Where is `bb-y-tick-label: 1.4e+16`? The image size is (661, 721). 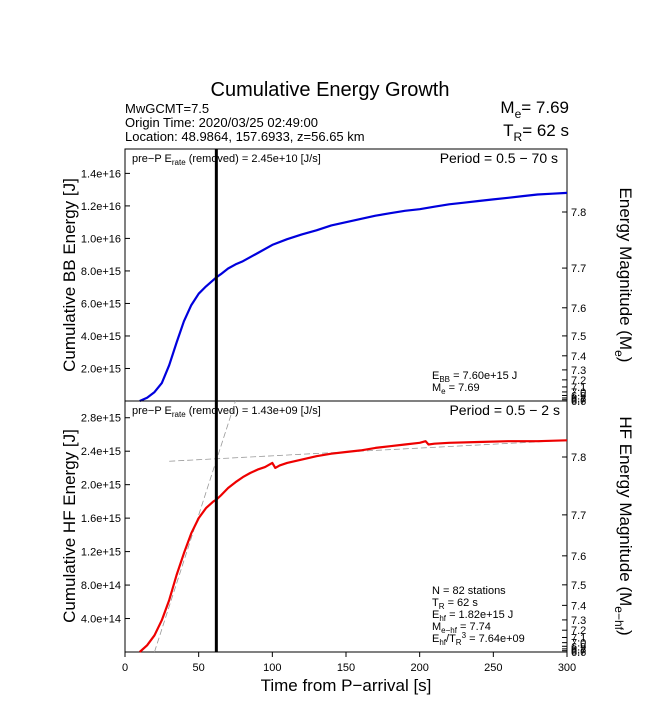 bb-y-tick-label: 1.4e+16 is located at coordinates (101, 174).